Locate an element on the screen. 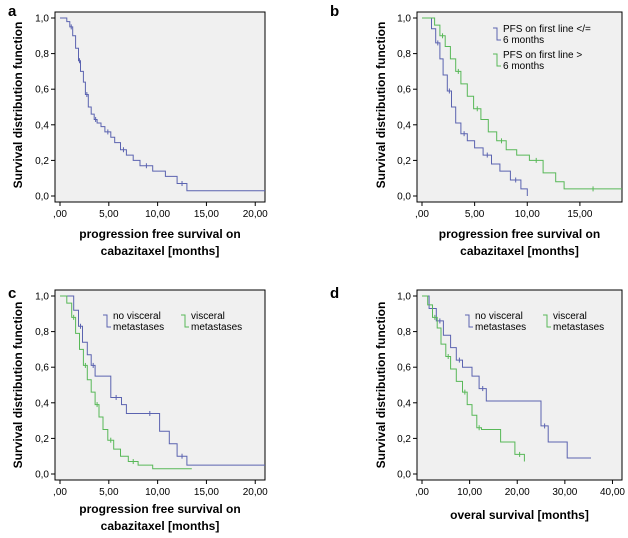 This screenshot has height=538, width=628. x-axis-label: overal survival [months] is located at coordinates (519, 515).